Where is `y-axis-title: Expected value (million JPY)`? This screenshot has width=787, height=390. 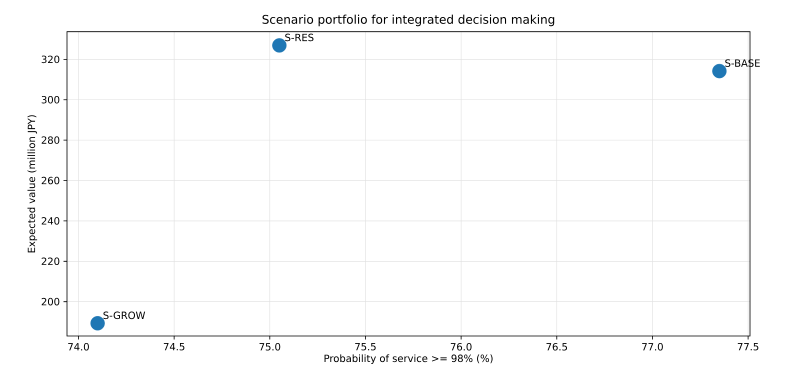 y-axis-title: Expected value (million JPY) is located at coordinates (32, 183).